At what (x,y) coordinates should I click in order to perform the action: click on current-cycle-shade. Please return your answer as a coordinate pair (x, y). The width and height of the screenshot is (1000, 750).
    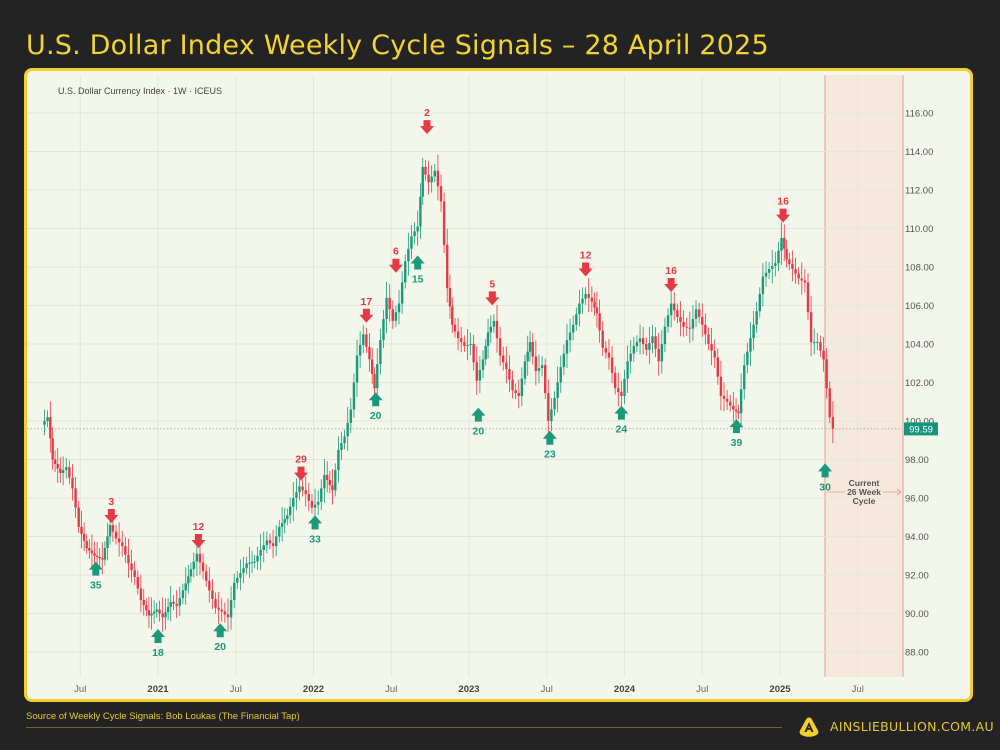
    Looking at the image, I should click on (864, 376).